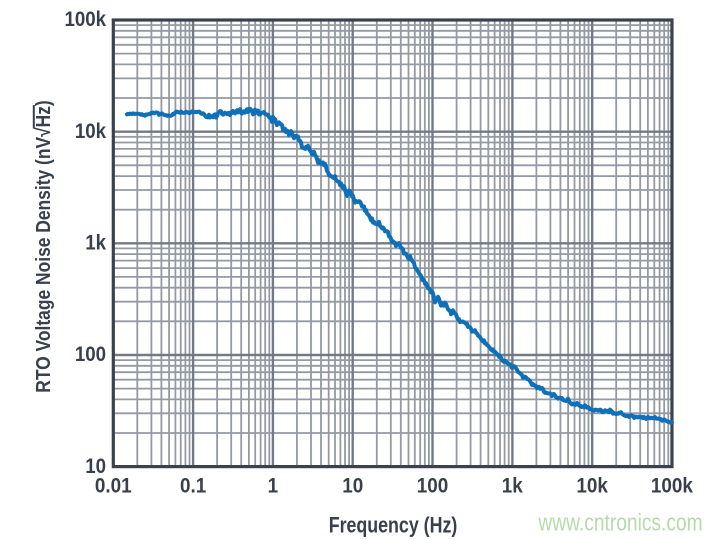 The width and height of the screenshot is (723, 540). I want to click on svg-text: 1, so click(273, 486).